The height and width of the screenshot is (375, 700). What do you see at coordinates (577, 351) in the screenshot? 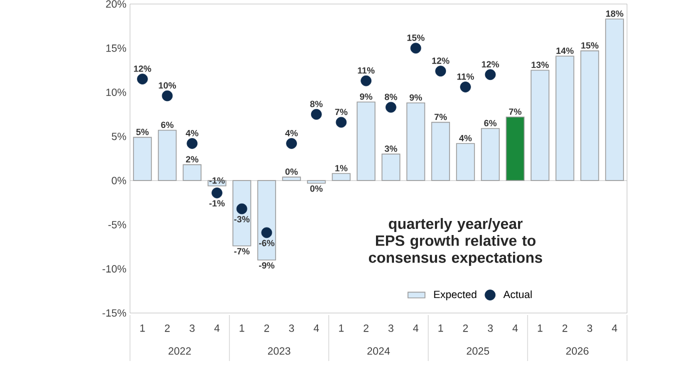
I see `text: 2026` at bounding box center [577, 351].